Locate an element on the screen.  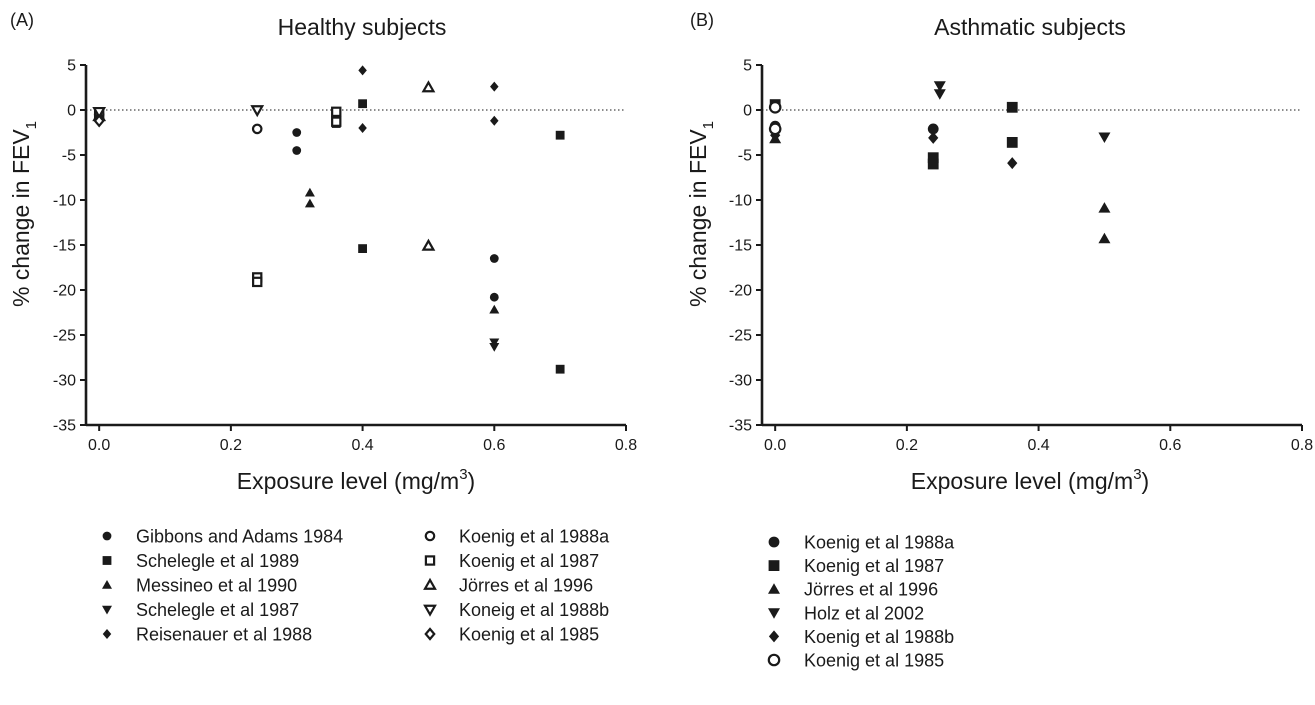
x-tick-label: 0.6 is located at coordinates (494, 445).